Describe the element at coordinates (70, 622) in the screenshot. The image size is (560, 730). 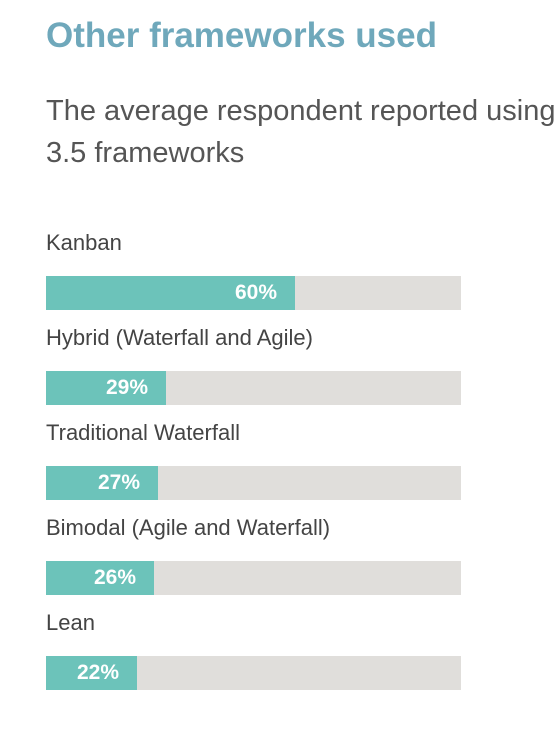
I see `category-label: Lean` at that location.